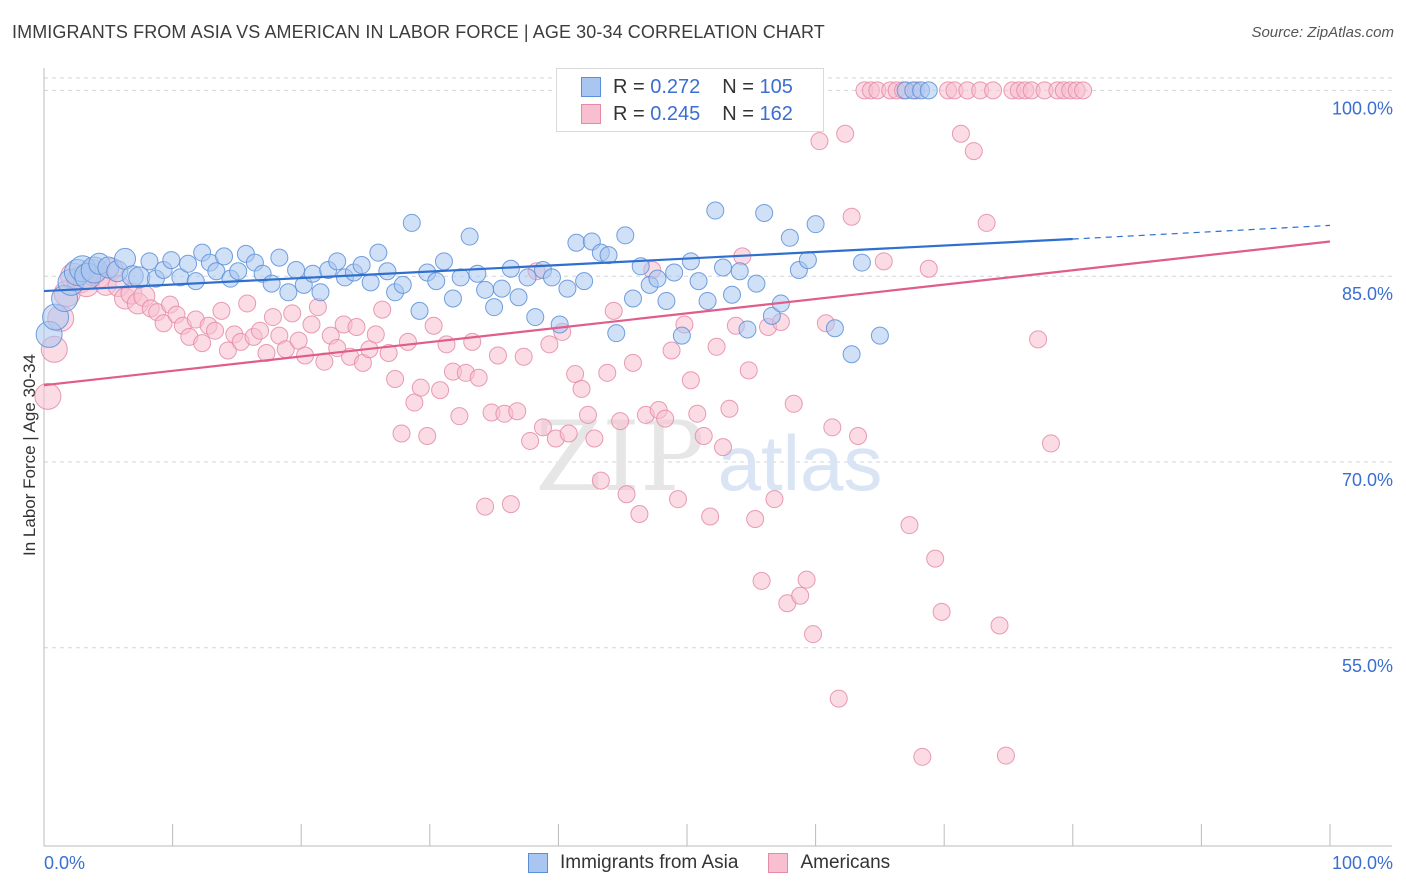 This screenshot has height=892, width=1406. What do you see at coordinates (591, 87) in the screenshot?
I see `asia-swatch` at bounding box center [591, 87].